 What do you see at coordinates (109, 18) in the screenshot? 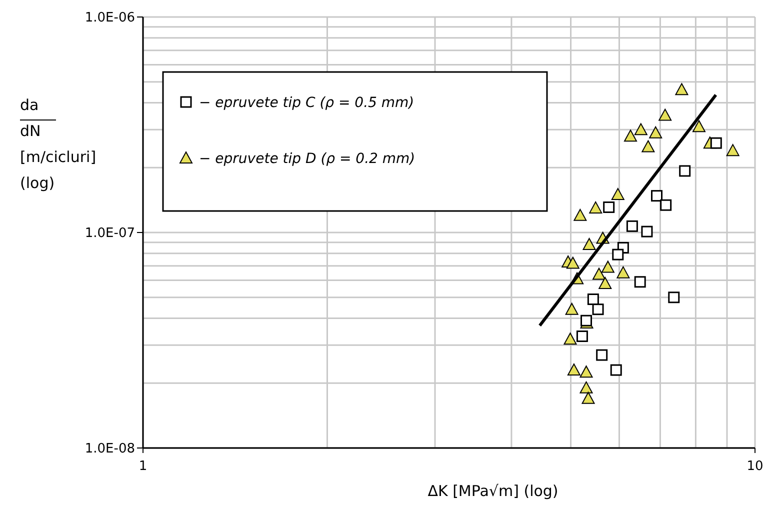
I see `y-tick-label: 1.0E-06` at bounding box center [109, 18].